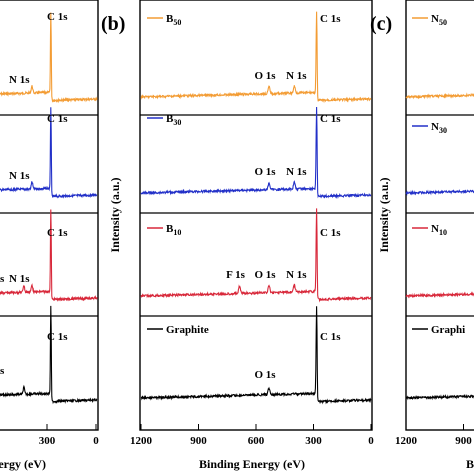  I want to click on panel-b-legend-2-label: B10, so click(173, 230).